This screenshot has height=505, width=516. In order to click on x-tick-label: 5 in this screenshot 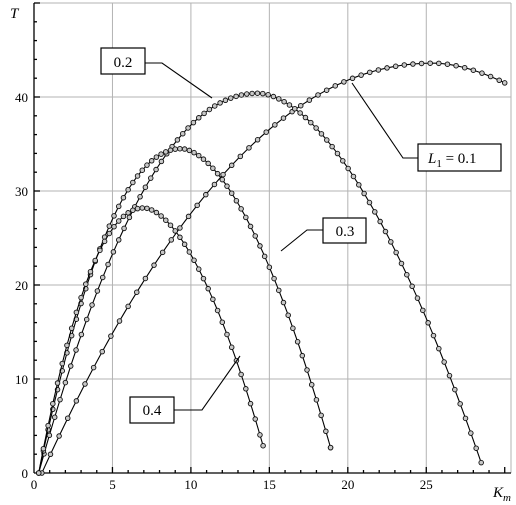, I will do `click(112, 484)`.